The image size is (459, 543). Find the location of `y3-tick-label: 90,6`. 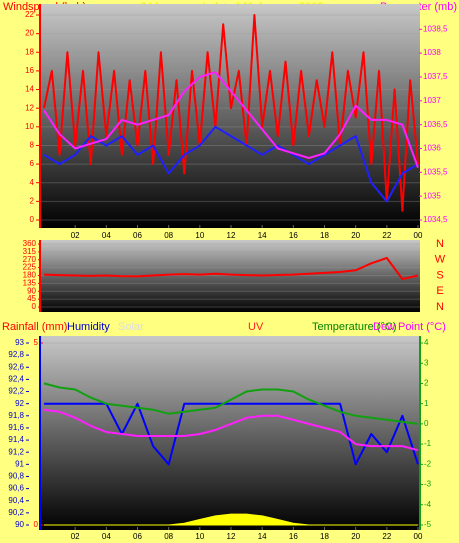

y3-tick-label: 90,6 is located at coordinates (16, 488).